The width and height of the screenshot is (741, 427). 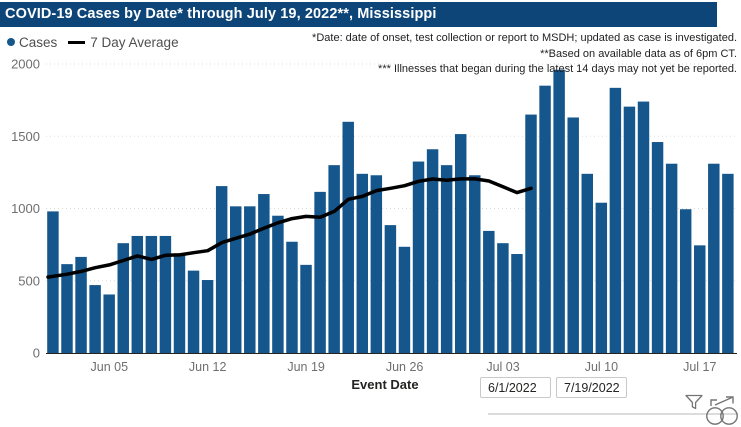 What do you see at coordinates (36, 353) in the screenshot?
I see `y-axis-tick-label: 0` at bounding box center [36, 353].